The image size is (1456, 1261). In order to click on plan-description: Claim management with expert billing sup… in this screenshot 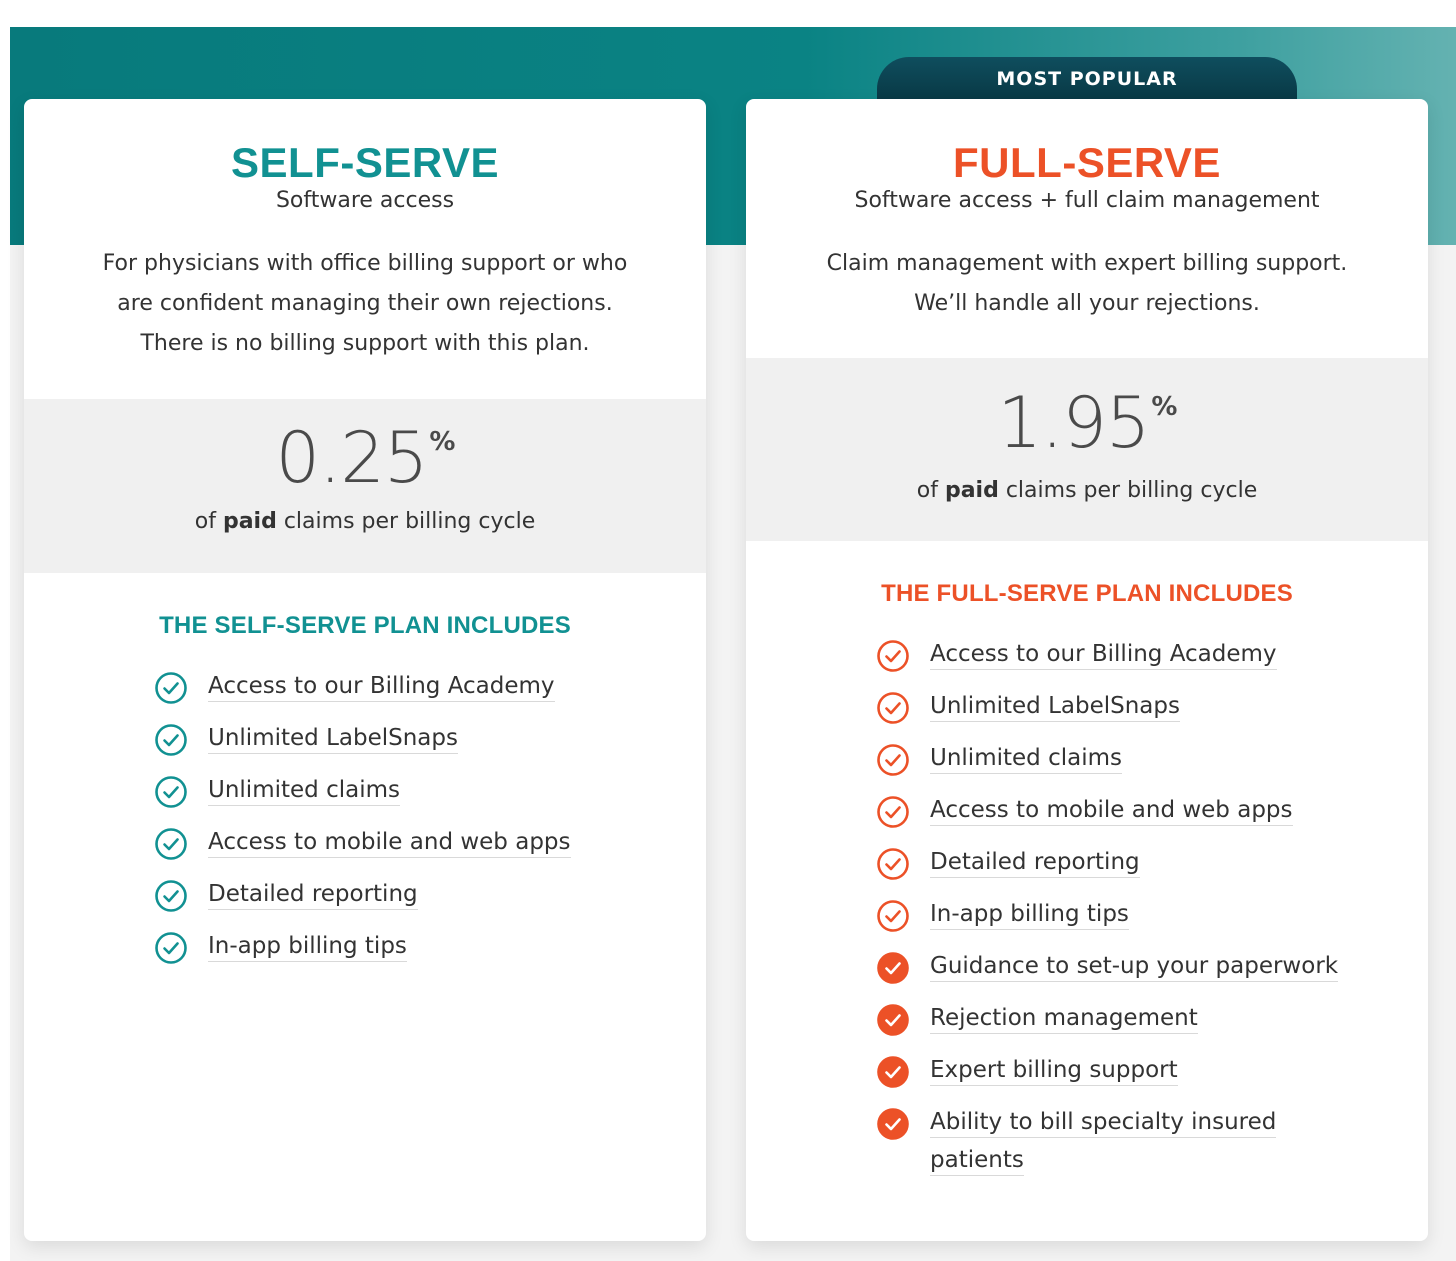, I will do `click(1087, 283)`.